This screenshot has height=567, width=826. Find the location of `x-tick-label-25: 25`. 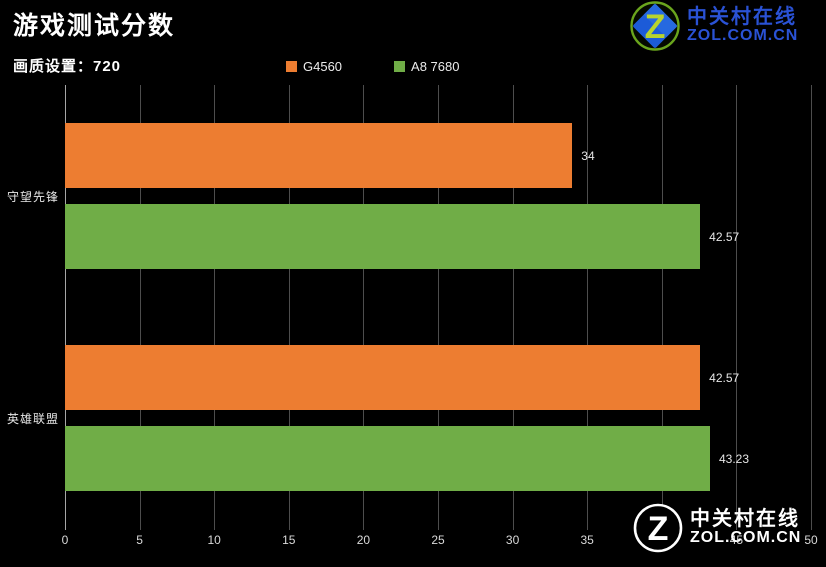

x-tick-label-25: 25 is located at coordinates (438, 540).